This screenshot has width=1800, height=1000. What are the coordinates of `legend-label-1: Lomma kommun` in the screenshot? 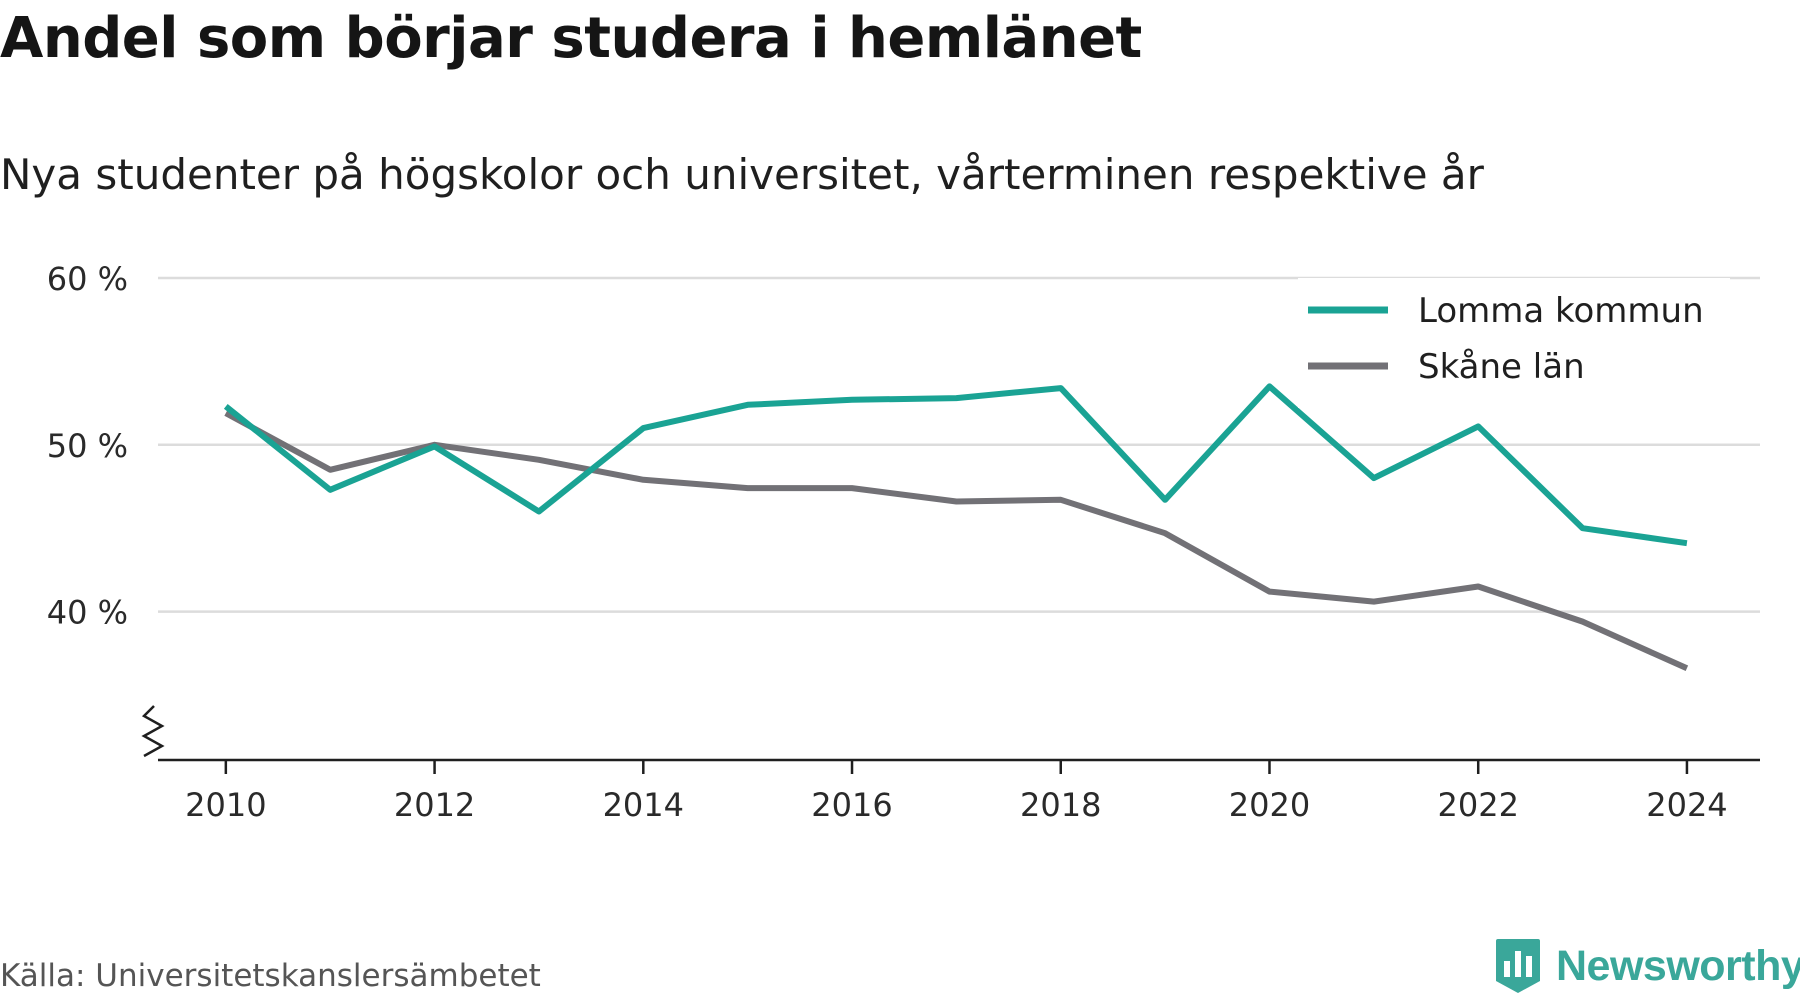 It's located at (1561, 311).